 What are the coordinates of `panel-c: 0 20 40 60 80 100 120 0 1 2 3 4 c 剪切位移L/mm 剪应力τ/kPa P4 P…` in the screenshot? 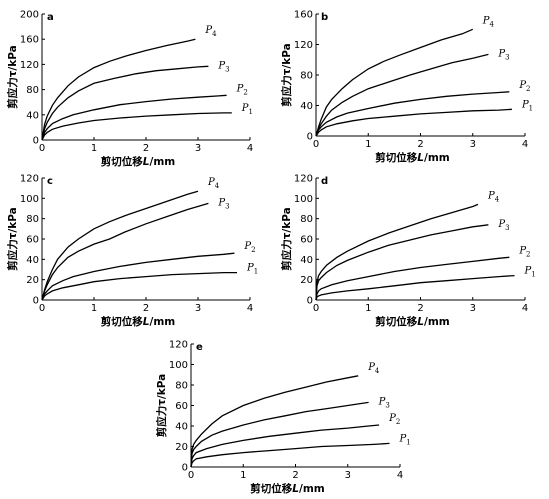 It's located at (132, 251).